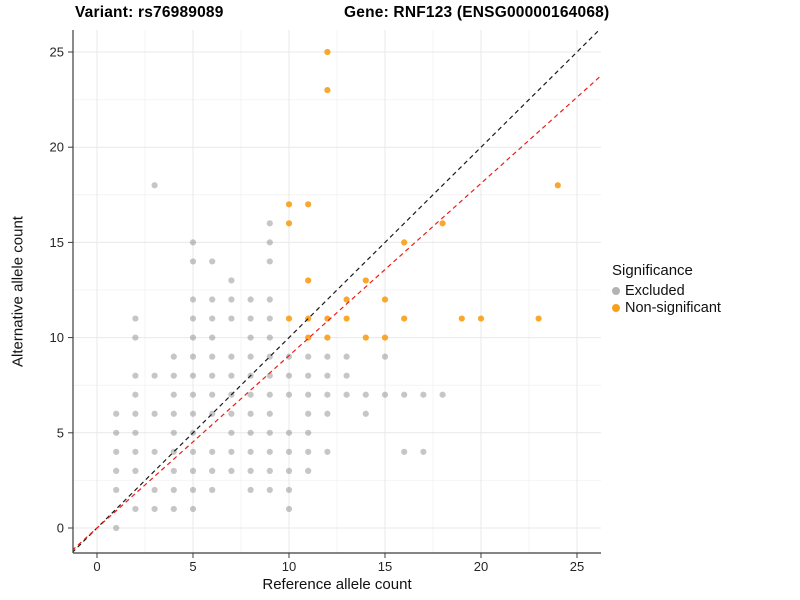  Describe the element at coordinates (18, 291) in the screenshot. I see `y-axis-label: Alternative allele count` at that location.